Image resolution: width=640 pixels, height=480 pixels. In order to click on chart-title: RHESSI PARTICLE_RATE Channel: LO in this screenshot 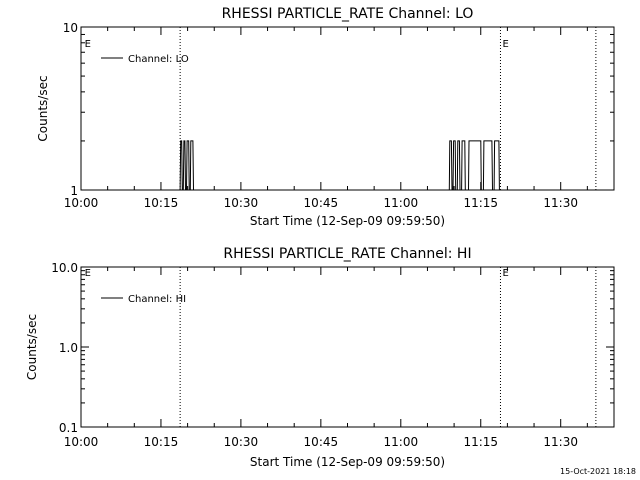, I will do `click(348, 14)`.